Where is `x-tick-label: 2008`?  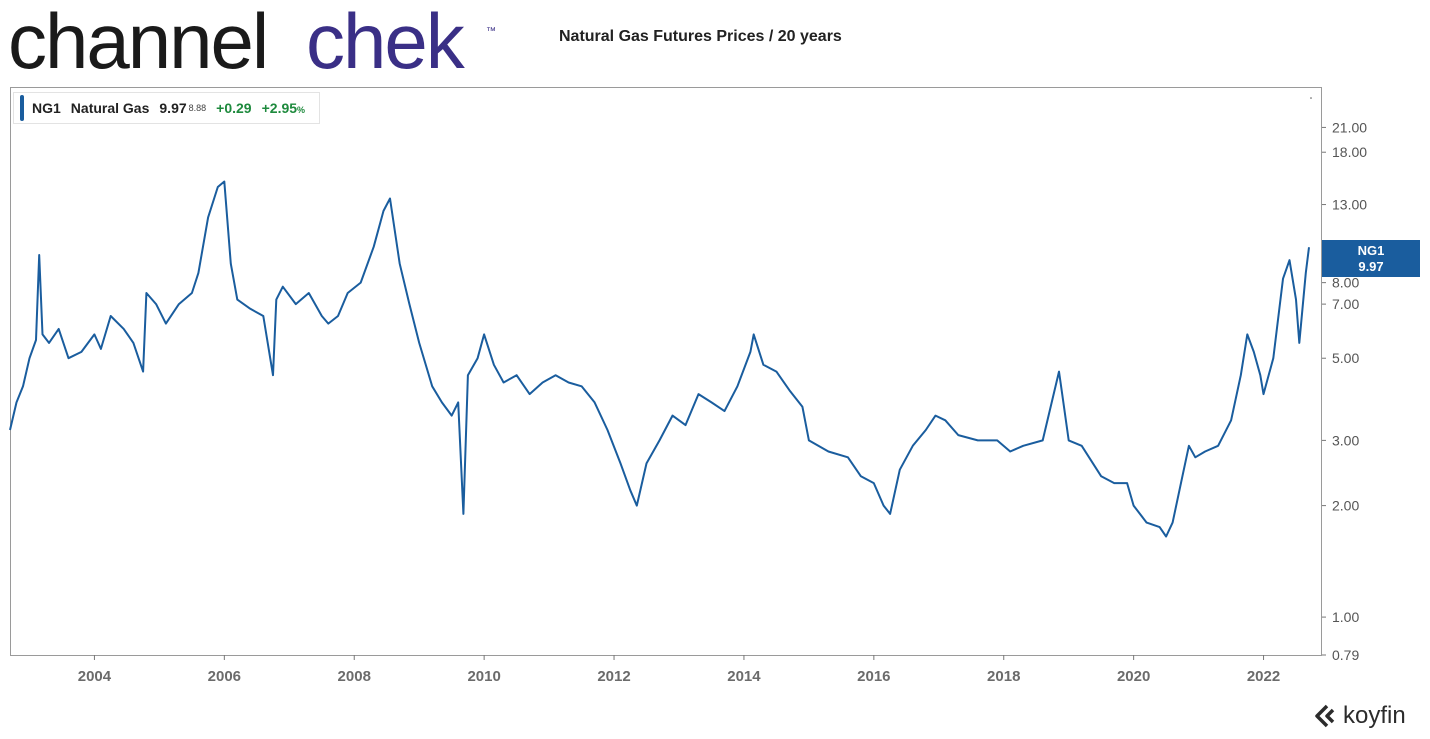
x-tick-label: 2008 is located at coordinates (354, 676).